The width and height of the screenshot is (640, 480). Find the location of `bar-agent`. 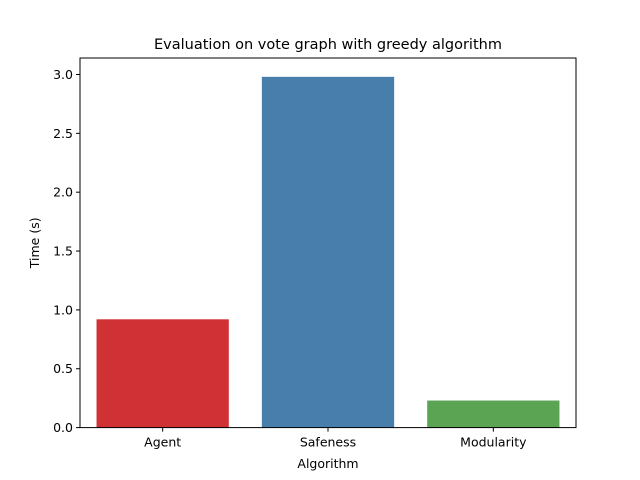

bar-agent is located at coordinates (162, 373).